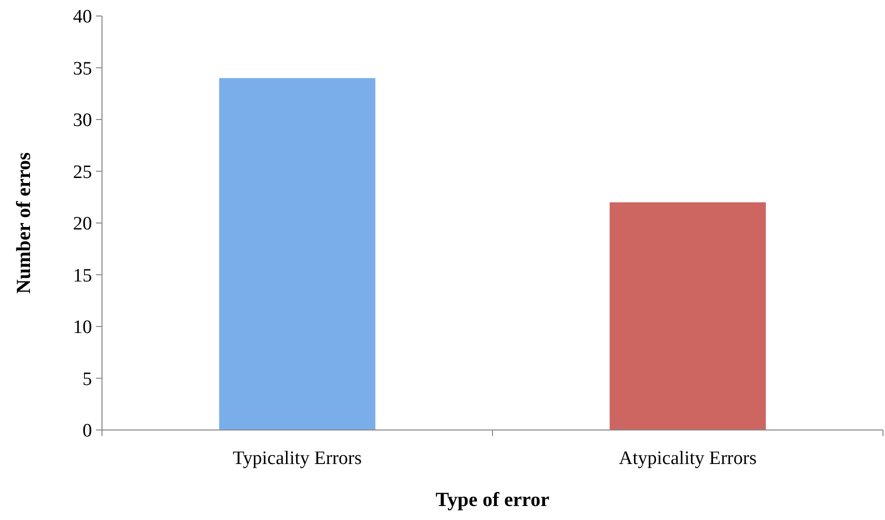 Image resolution: width=885 pixels, height=520 pixels. Describe the element at coordinates (297, 458) in the screenshot. I see `x-tick-label: Typicality Errors` at that location.